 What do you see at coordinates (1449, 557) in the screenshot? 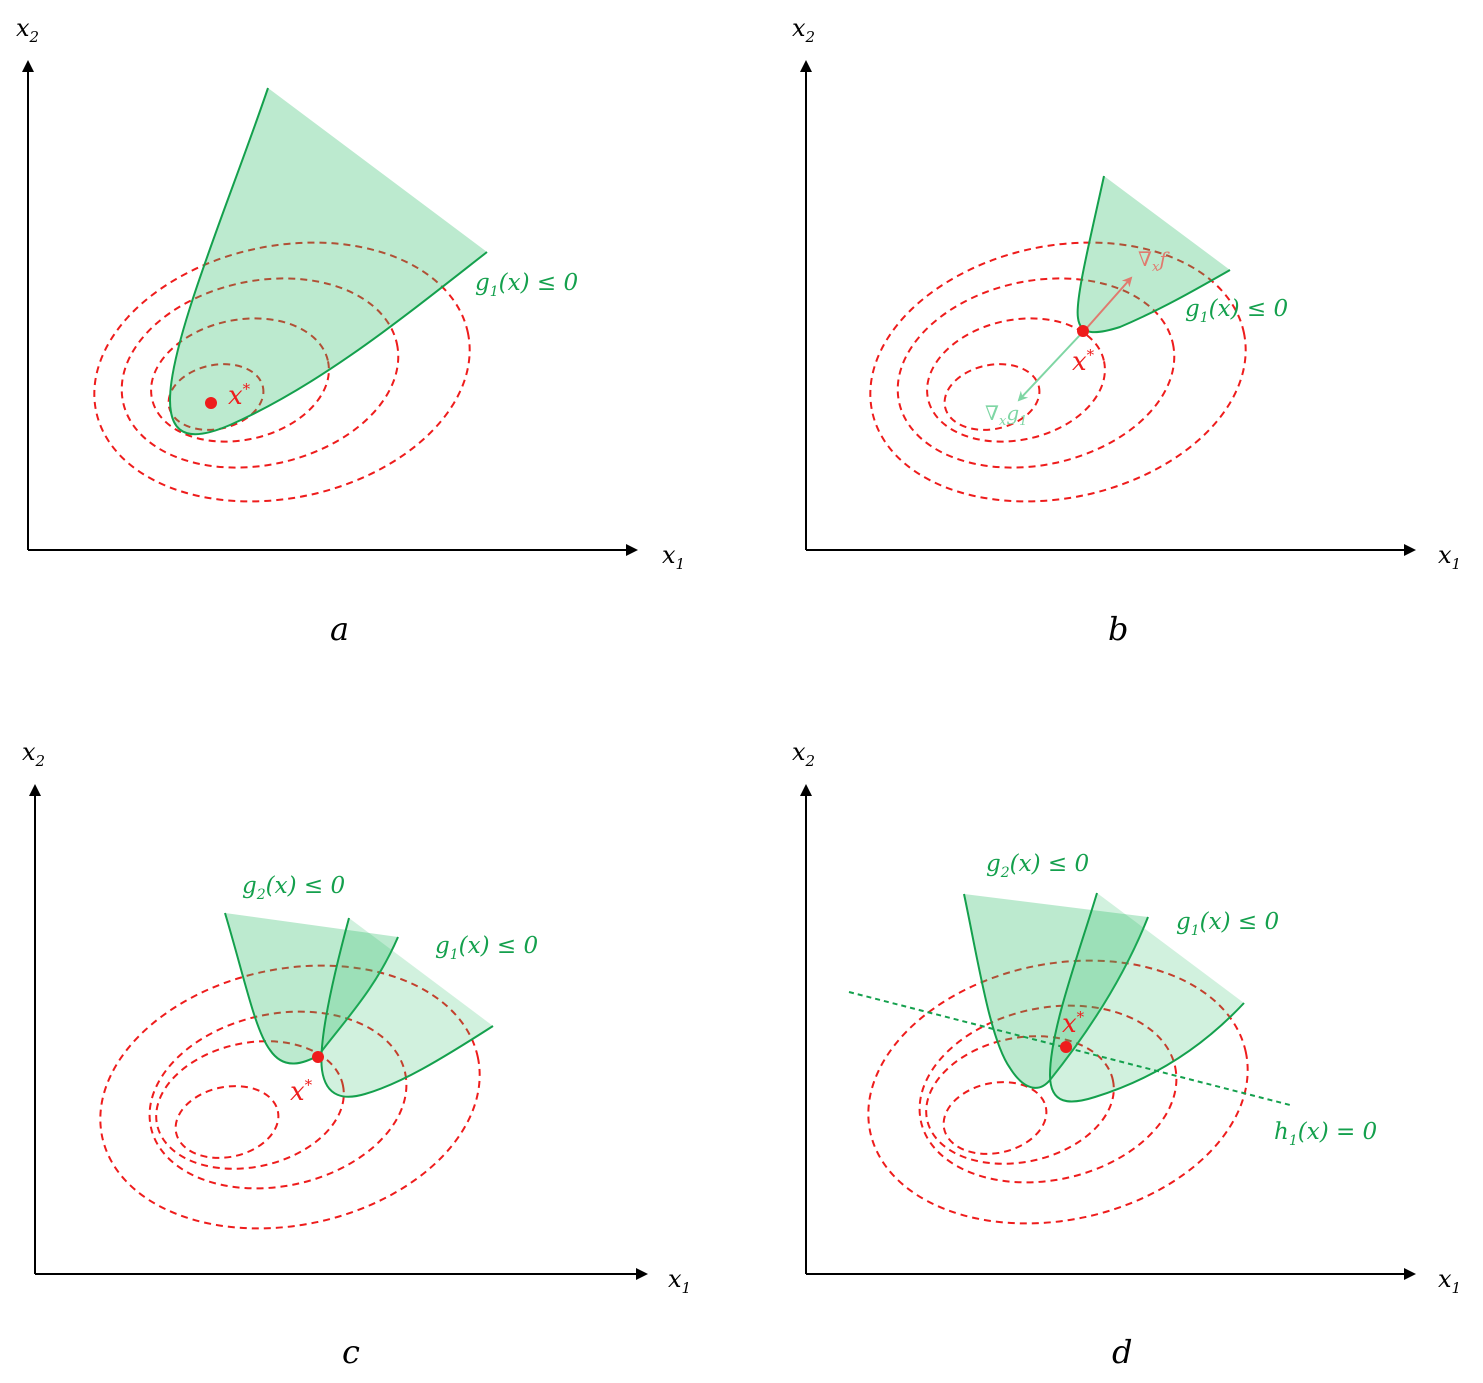
I see `x1-label-b: x1` at bounding box center [1449, 557].